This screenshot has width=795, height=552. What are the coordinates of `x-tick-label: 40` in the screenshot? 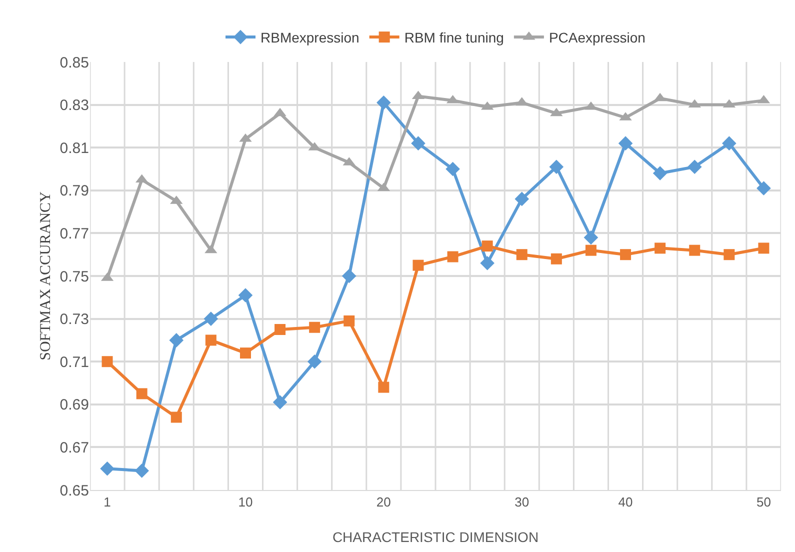 It's located at (625, 502).